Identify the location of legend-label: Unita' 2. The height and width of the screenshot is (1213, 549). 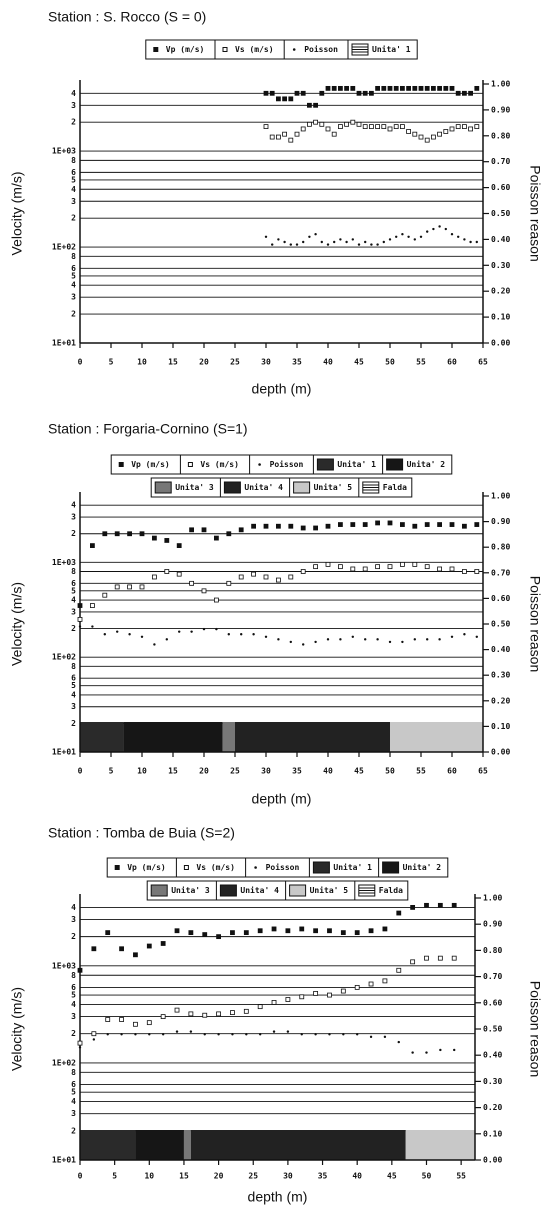
(426, 464).